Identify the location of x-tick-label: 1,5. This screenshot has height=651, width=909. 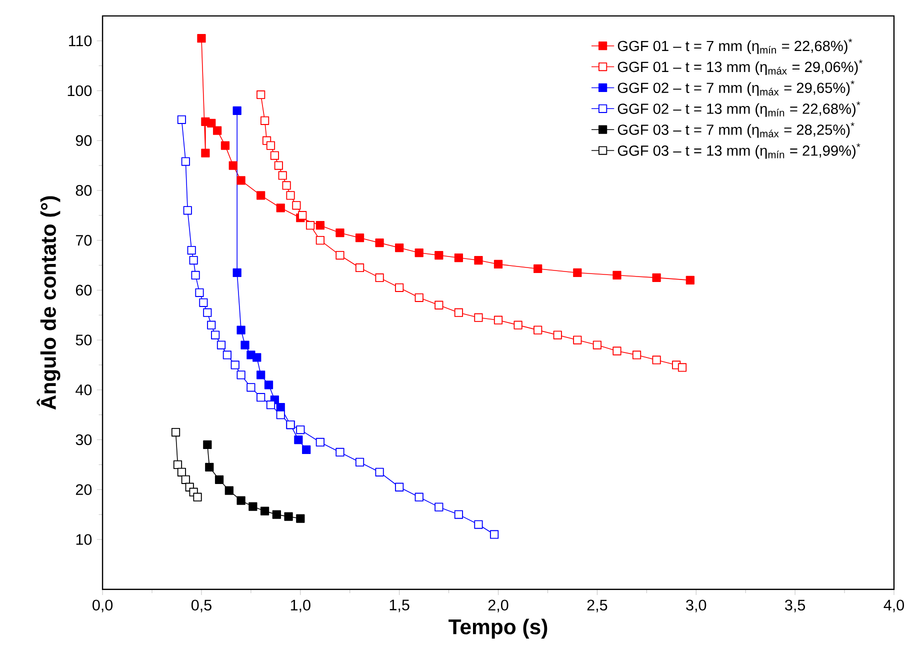
(400, 606).